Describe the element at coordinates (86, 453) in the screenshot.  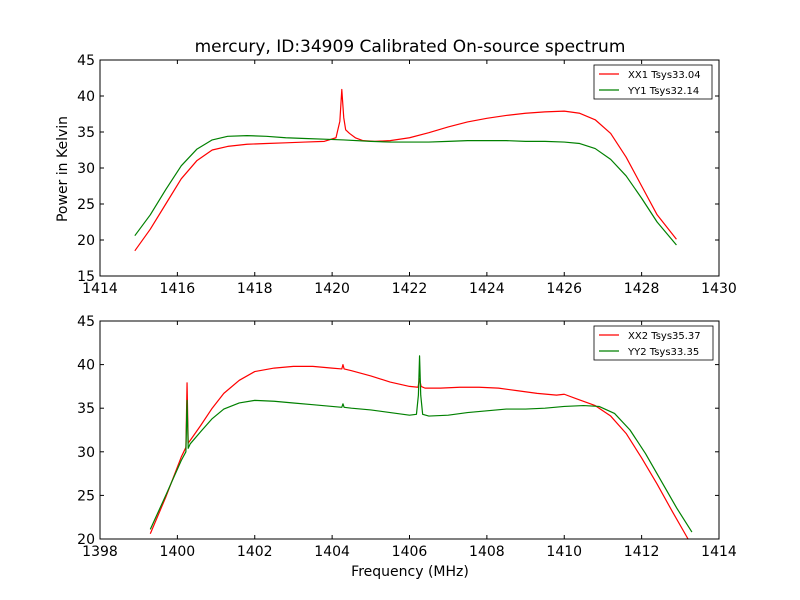
I see `bottom-y-tick-label: 30` at that location.